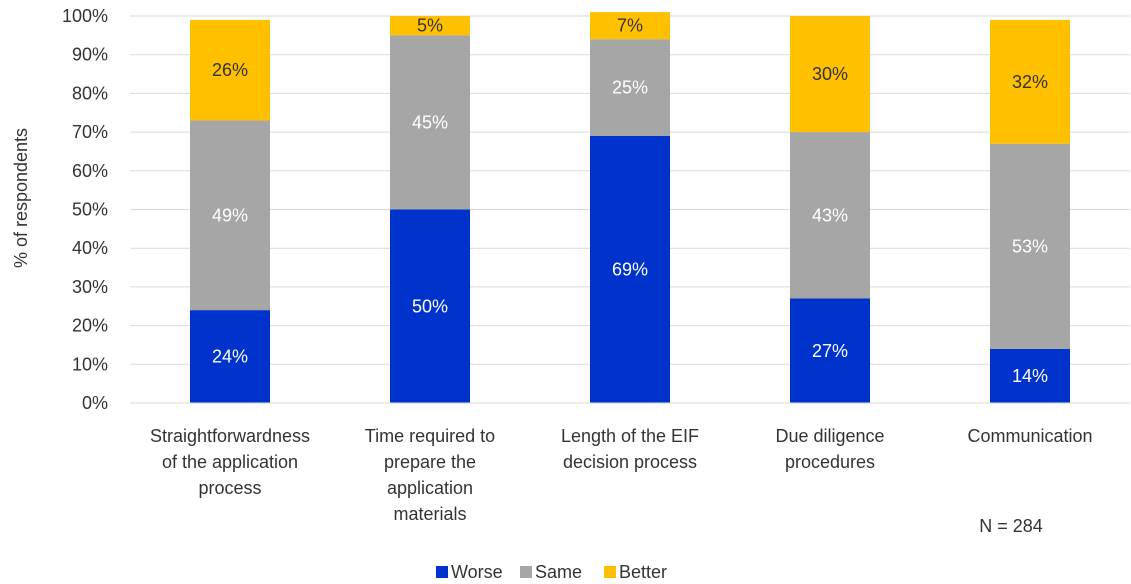 This screenshot has width=1131, height=584. What do you see at coordinates (90, 326) in the screenshot?
I see `y-tick-label: 20%` at bounding box center [90, 326].